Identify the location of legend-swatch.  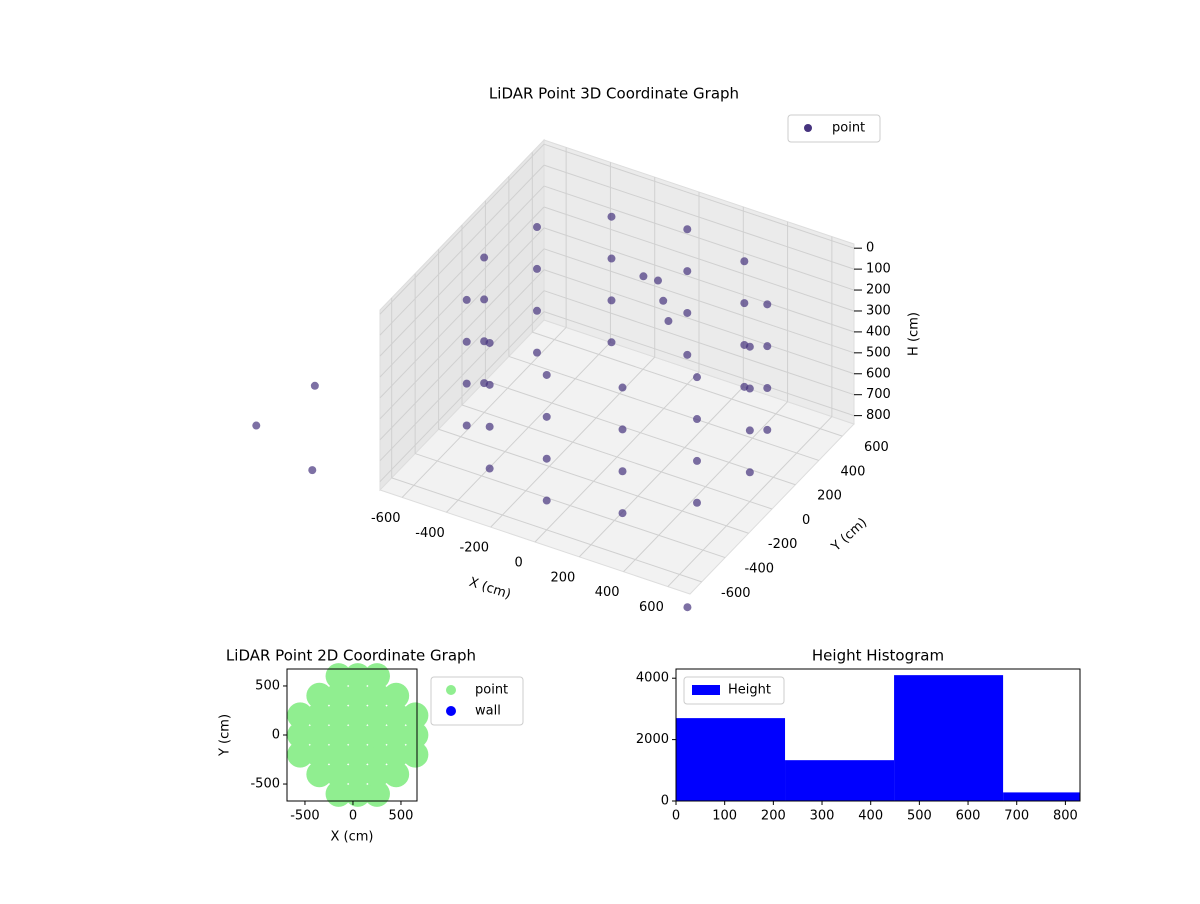
(706, 690).